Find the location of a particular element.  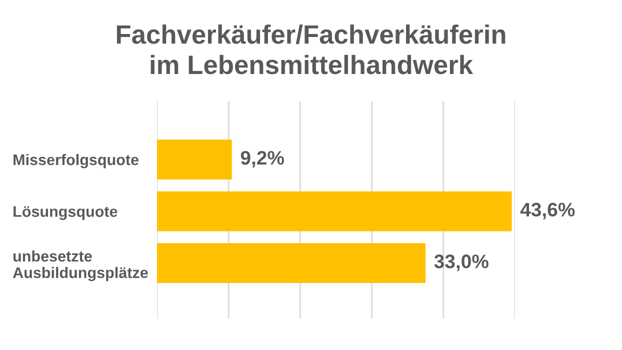

data-label: 43,6% is located at coordinates (547, 211).